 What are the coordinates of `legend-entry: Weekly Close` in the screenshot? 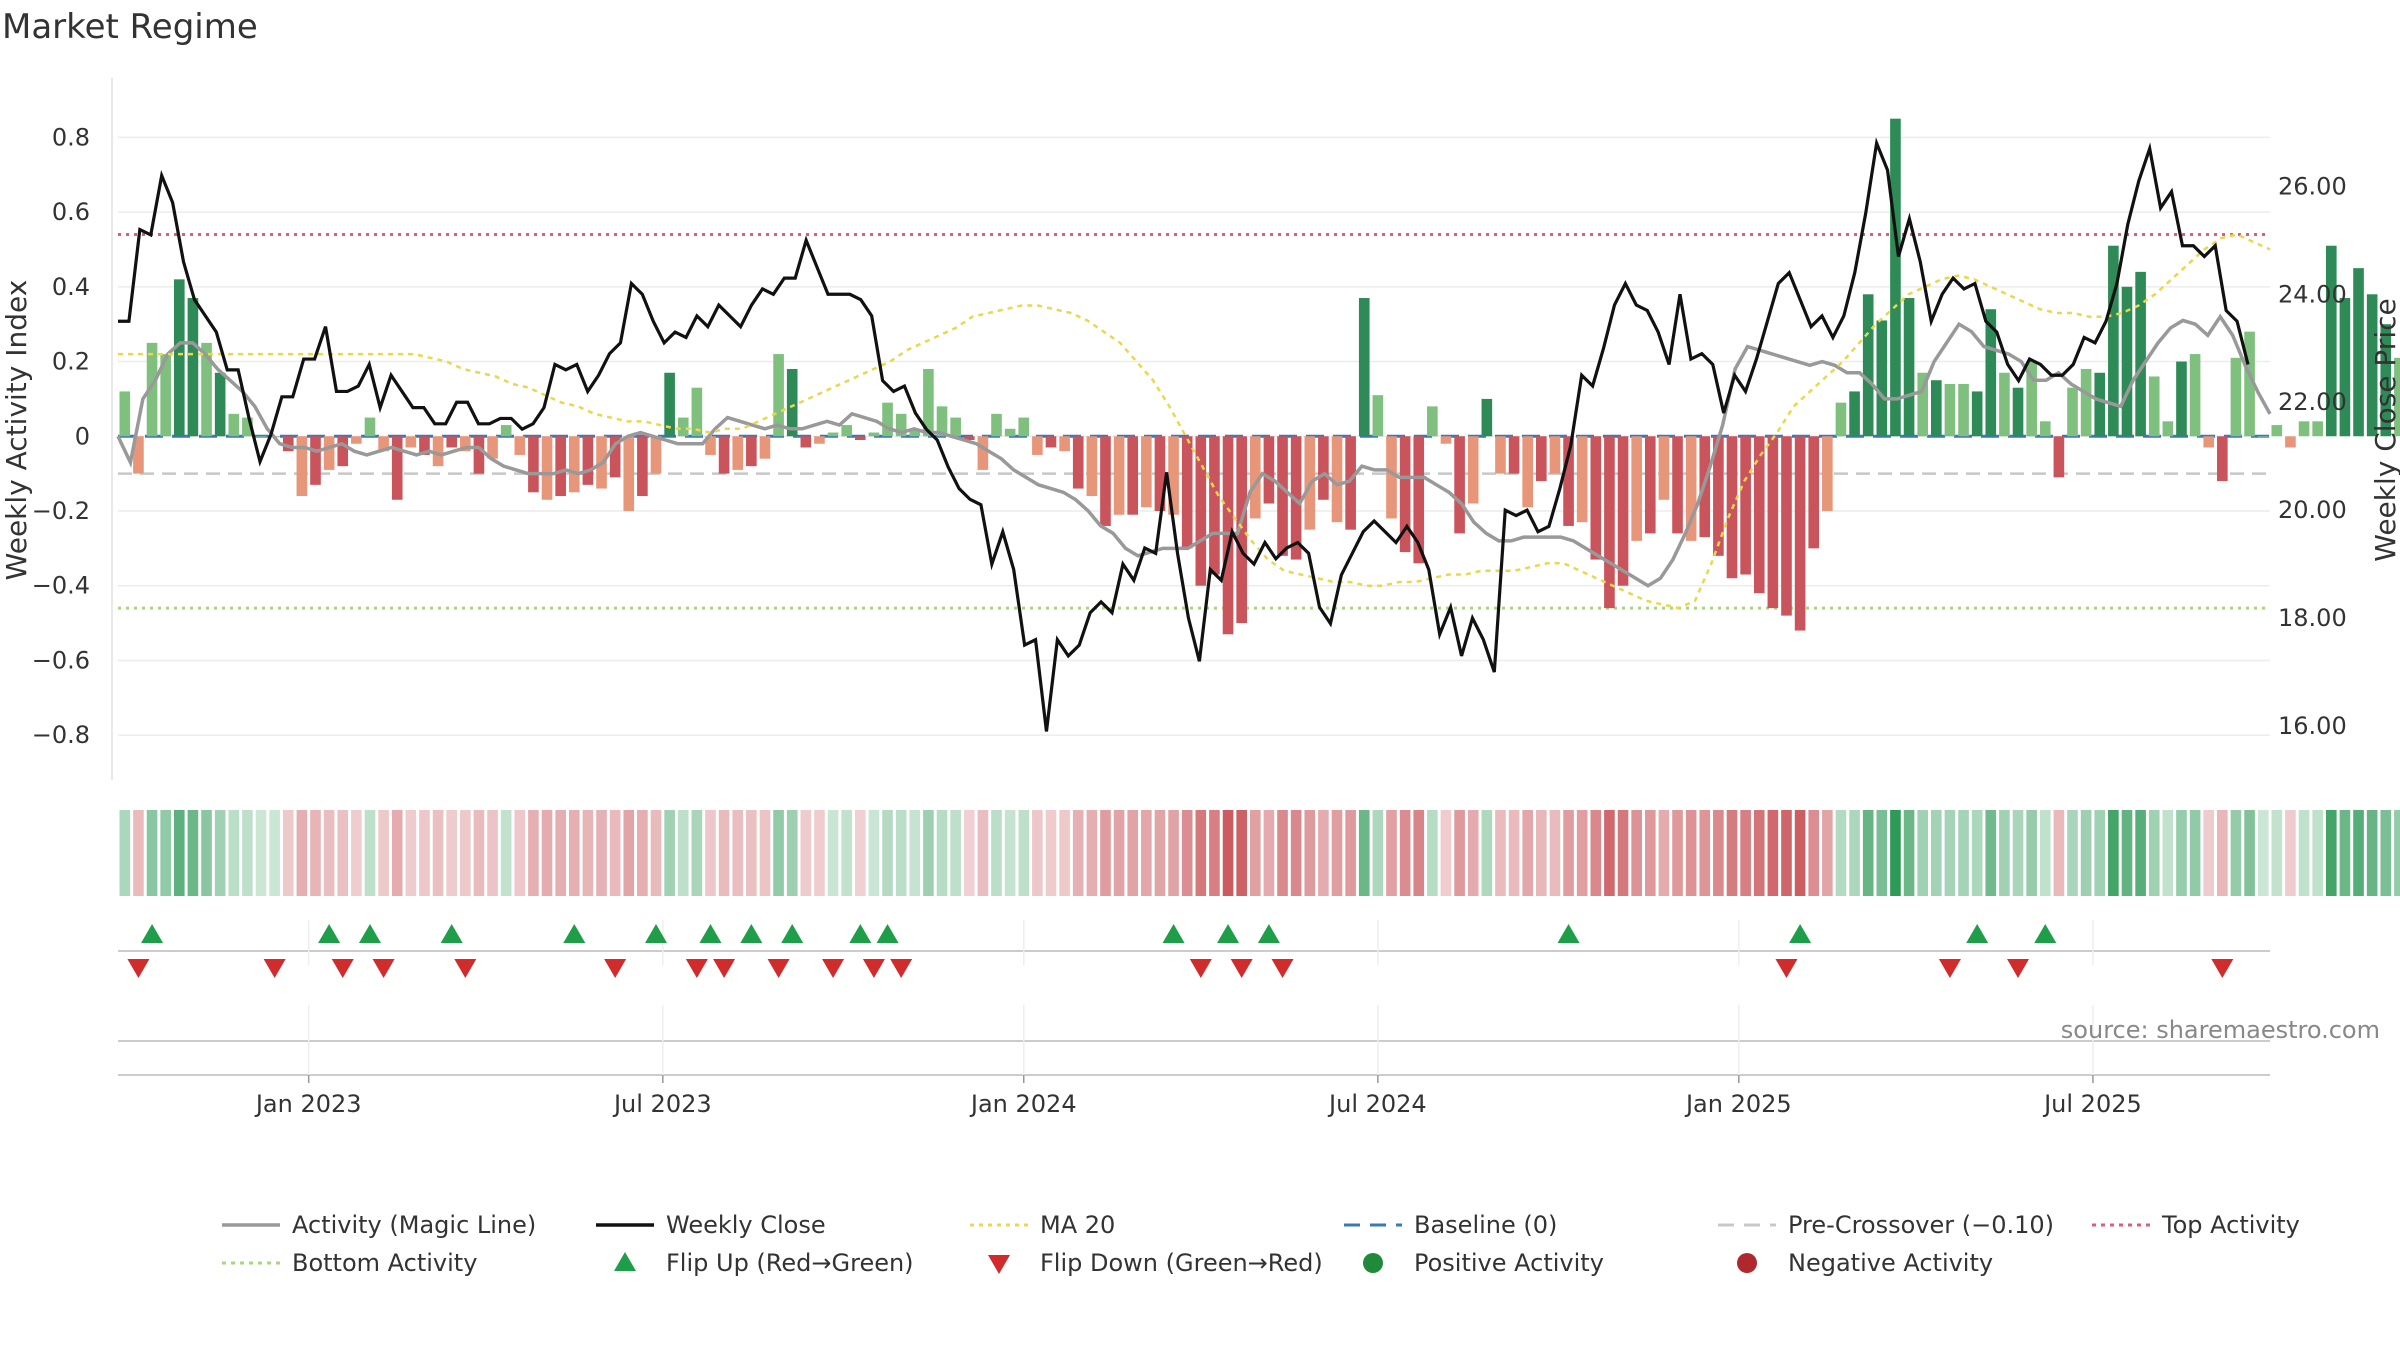 It's located at (711, 1225).